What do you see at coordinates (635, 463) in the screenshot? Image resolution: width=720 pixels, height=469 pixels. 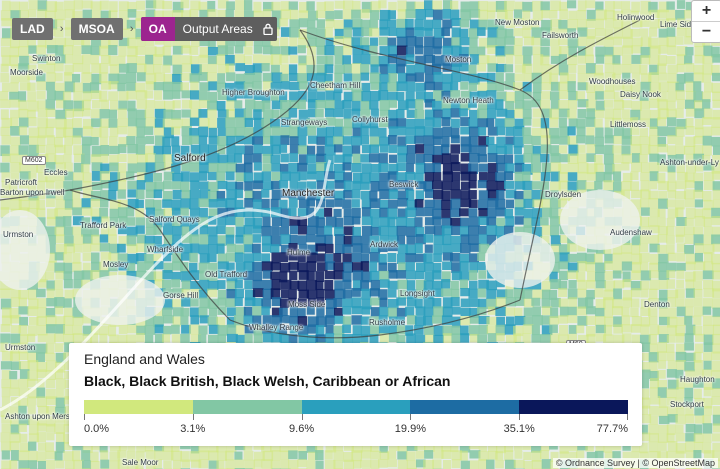 I see `map-attribution: © Ordnance Survey | © OpenStreetMap` at bounding box center [635, 463].